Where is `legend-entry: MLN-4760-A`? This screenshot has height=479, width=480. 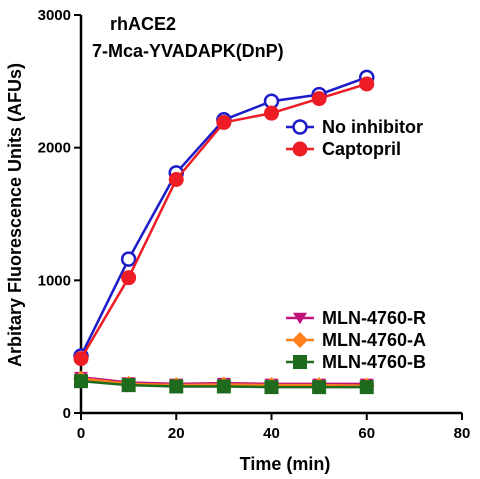
legend-entry: MLN-4760-A is located at coordinates (356, 340).